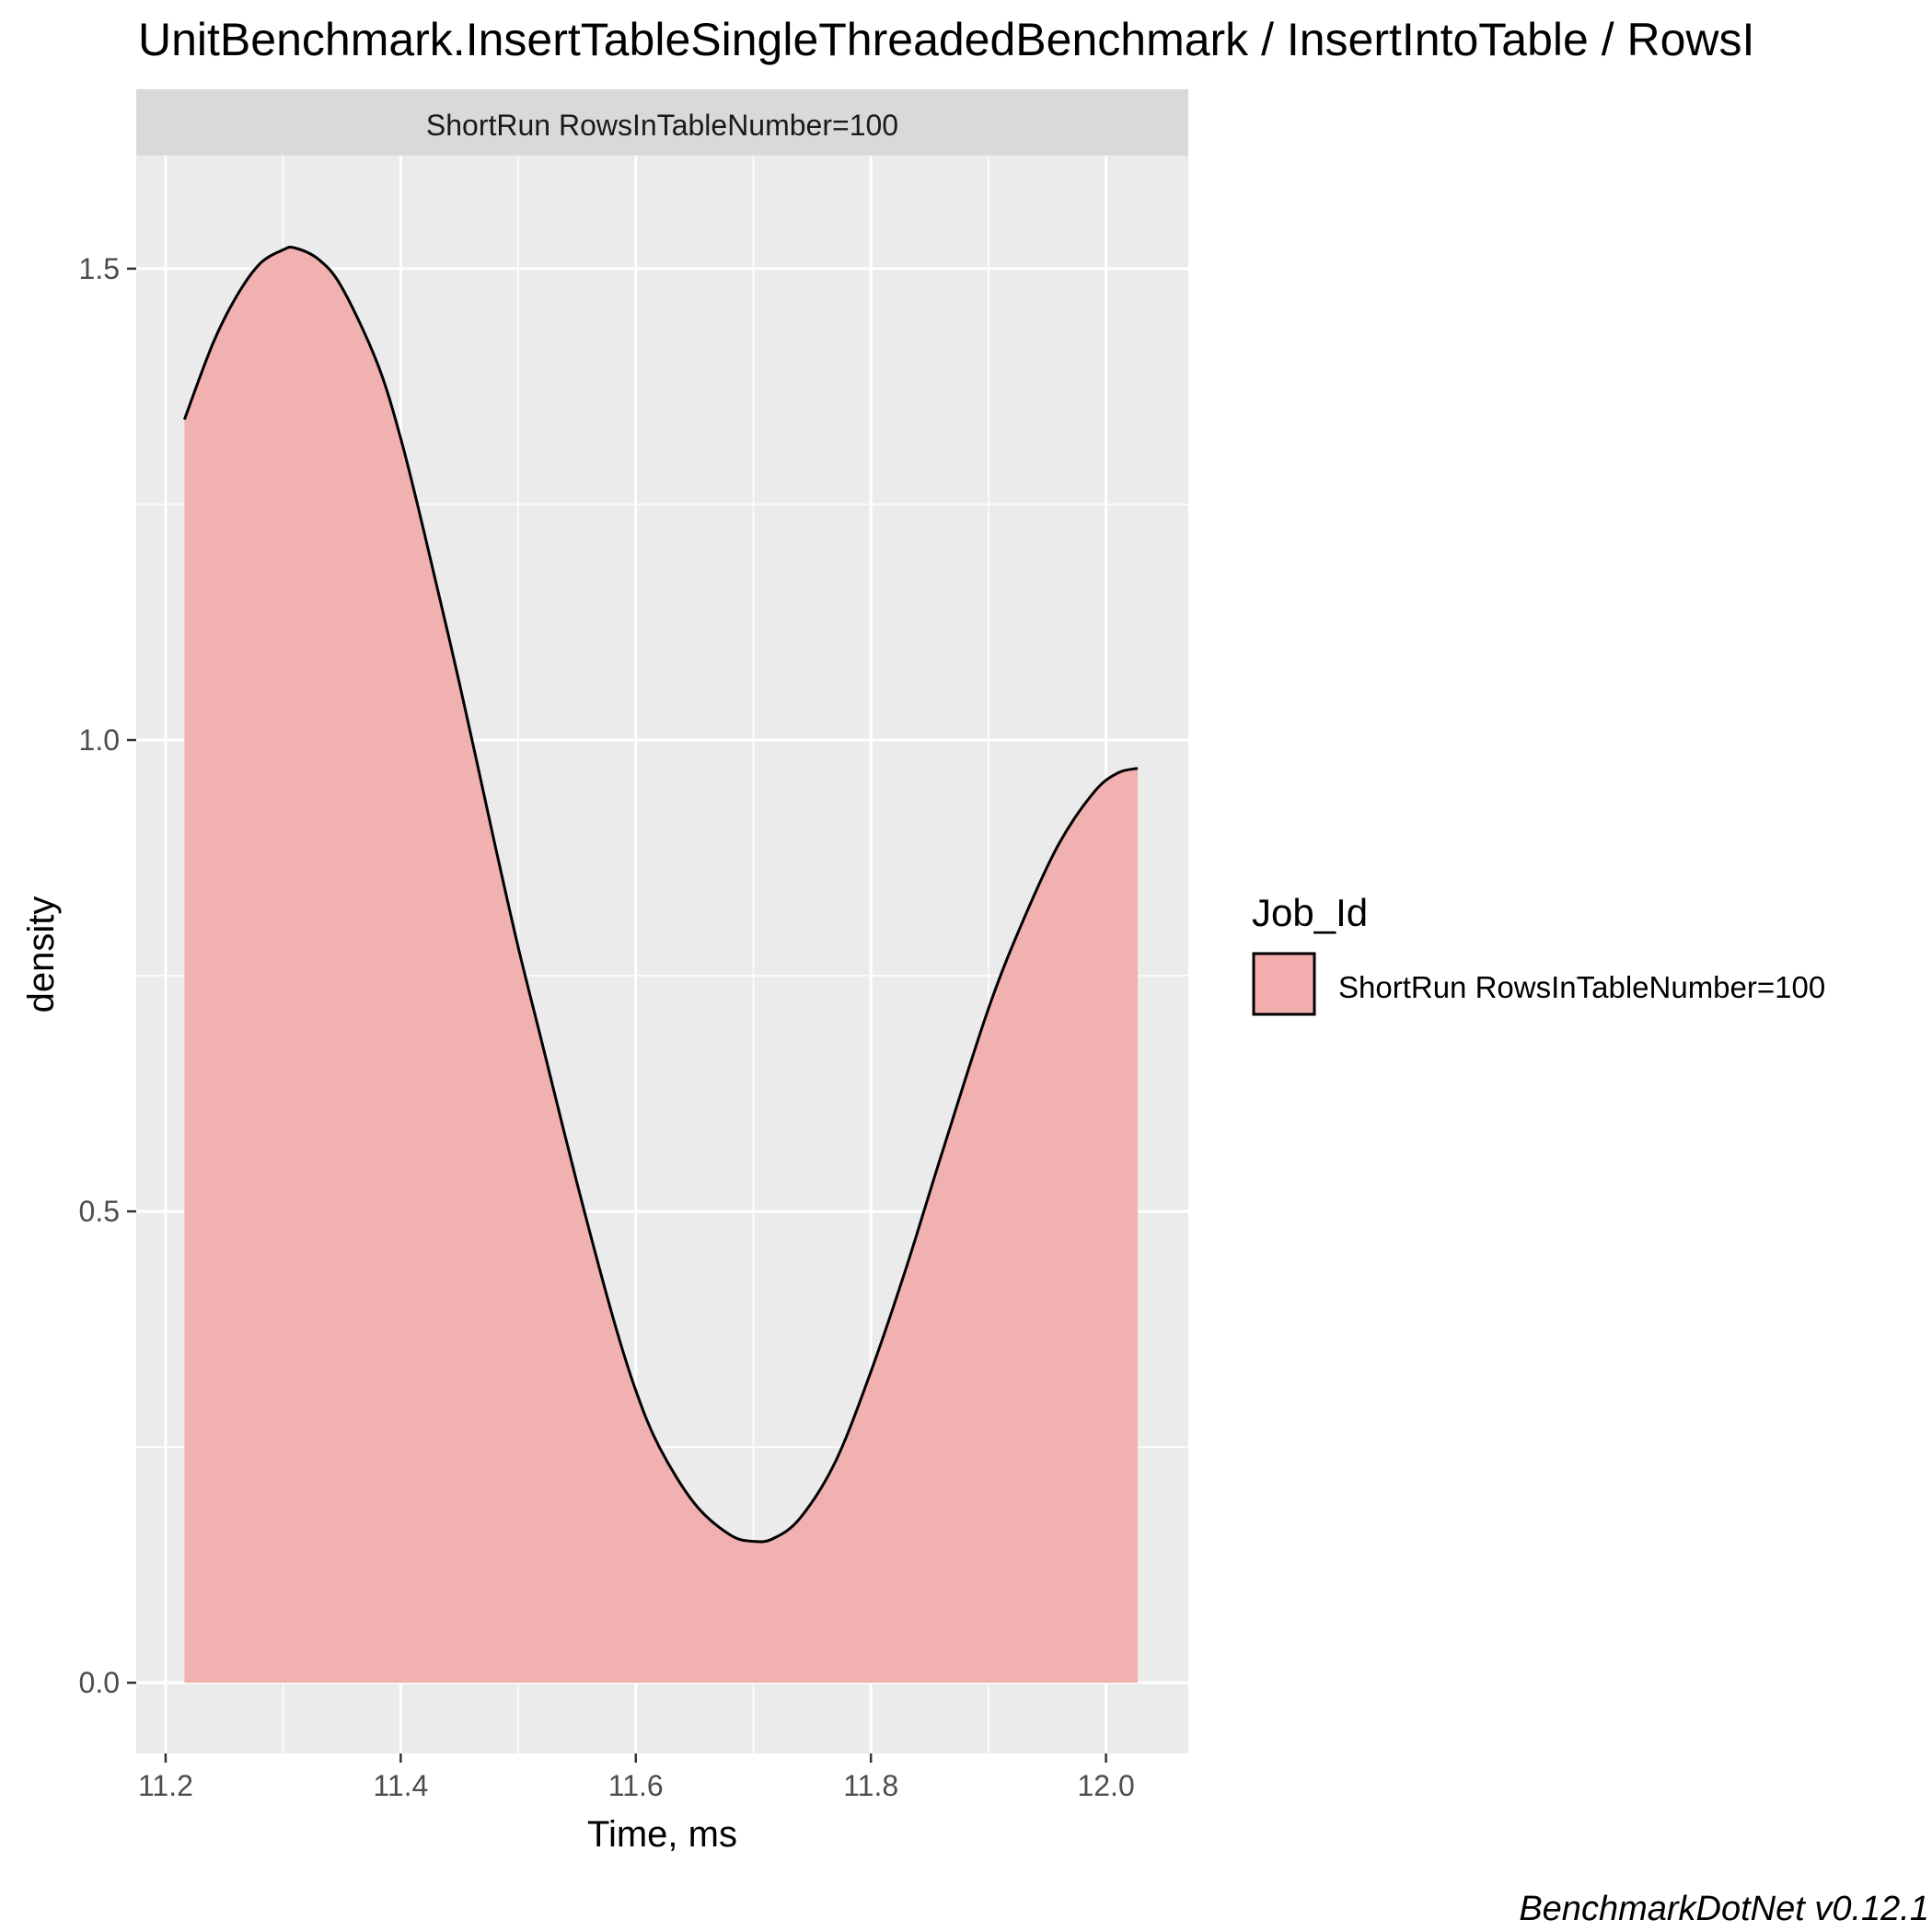 The image size is (1932, 1932). What do you see at coordinates (1105, 1785) in the screenshot?
I see `x-tick-label: 12.0` at bounding box center [1105, 1785].